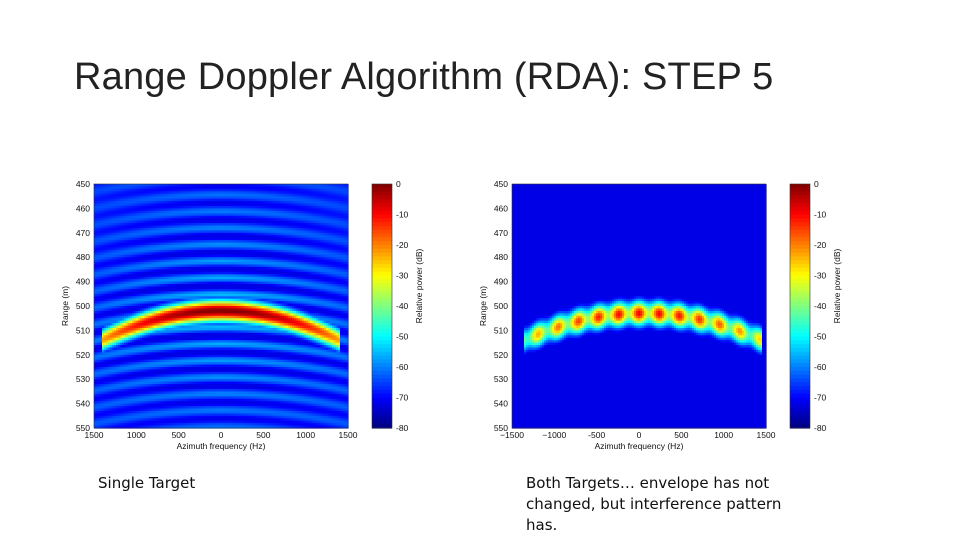  Describe the element at coordinates (423, 77) in the screenshot. I see `slide-title: Range Doppler Algorithm (RDA): STEP 5` at that location.